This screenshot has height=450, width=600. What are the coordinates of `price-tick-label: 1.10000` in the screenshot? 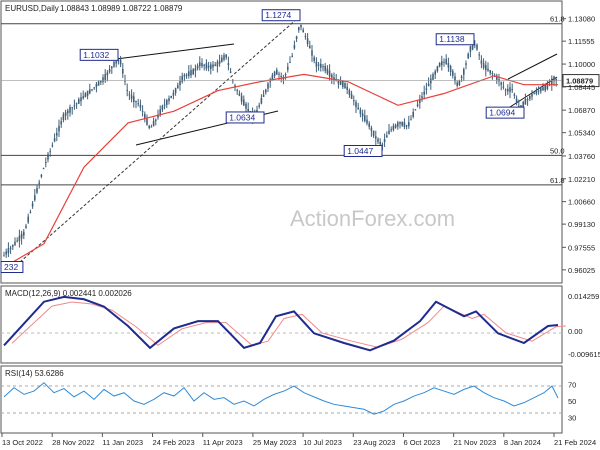 It's located at (581, 64).